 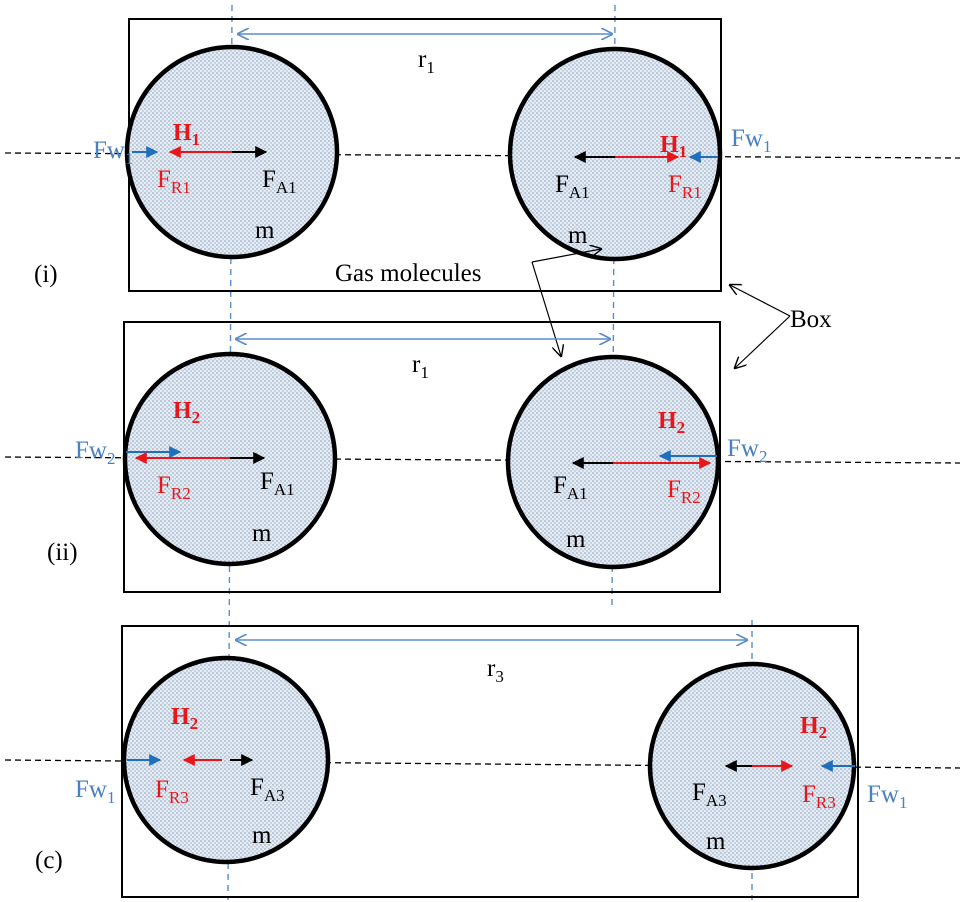 I want to click on mass-label-right-i: m, so click(x=578, y=235).